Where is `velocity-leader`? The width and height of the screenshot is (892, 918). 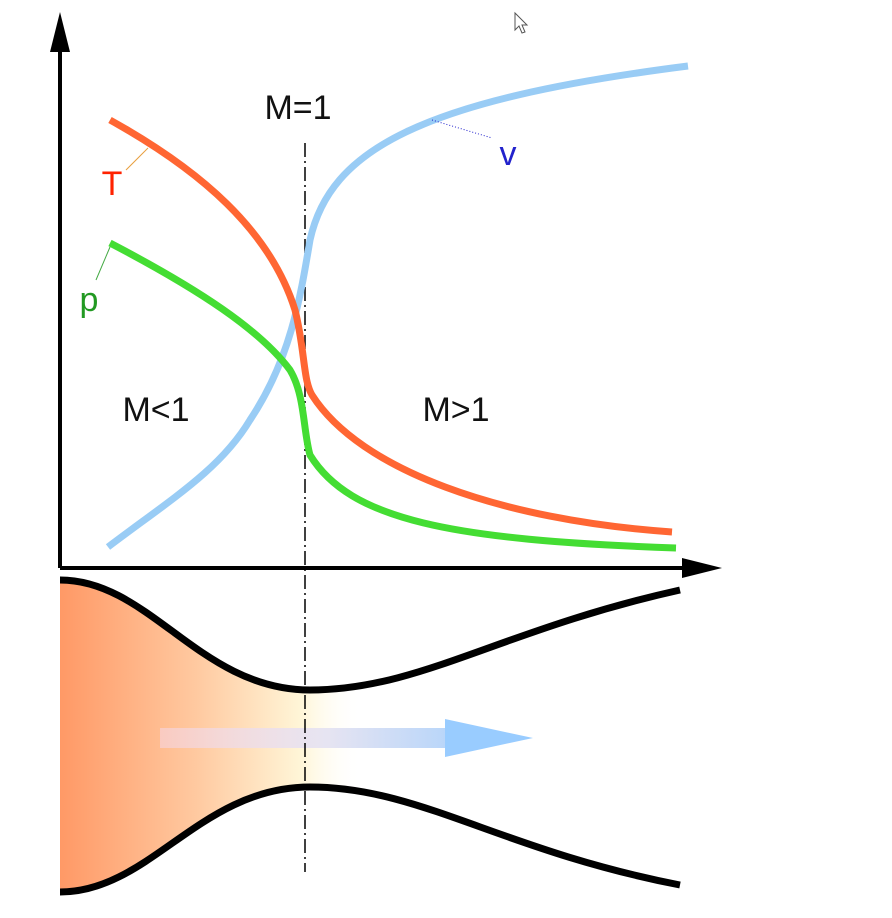
velocity-leader is located at coordinates (462, 129).